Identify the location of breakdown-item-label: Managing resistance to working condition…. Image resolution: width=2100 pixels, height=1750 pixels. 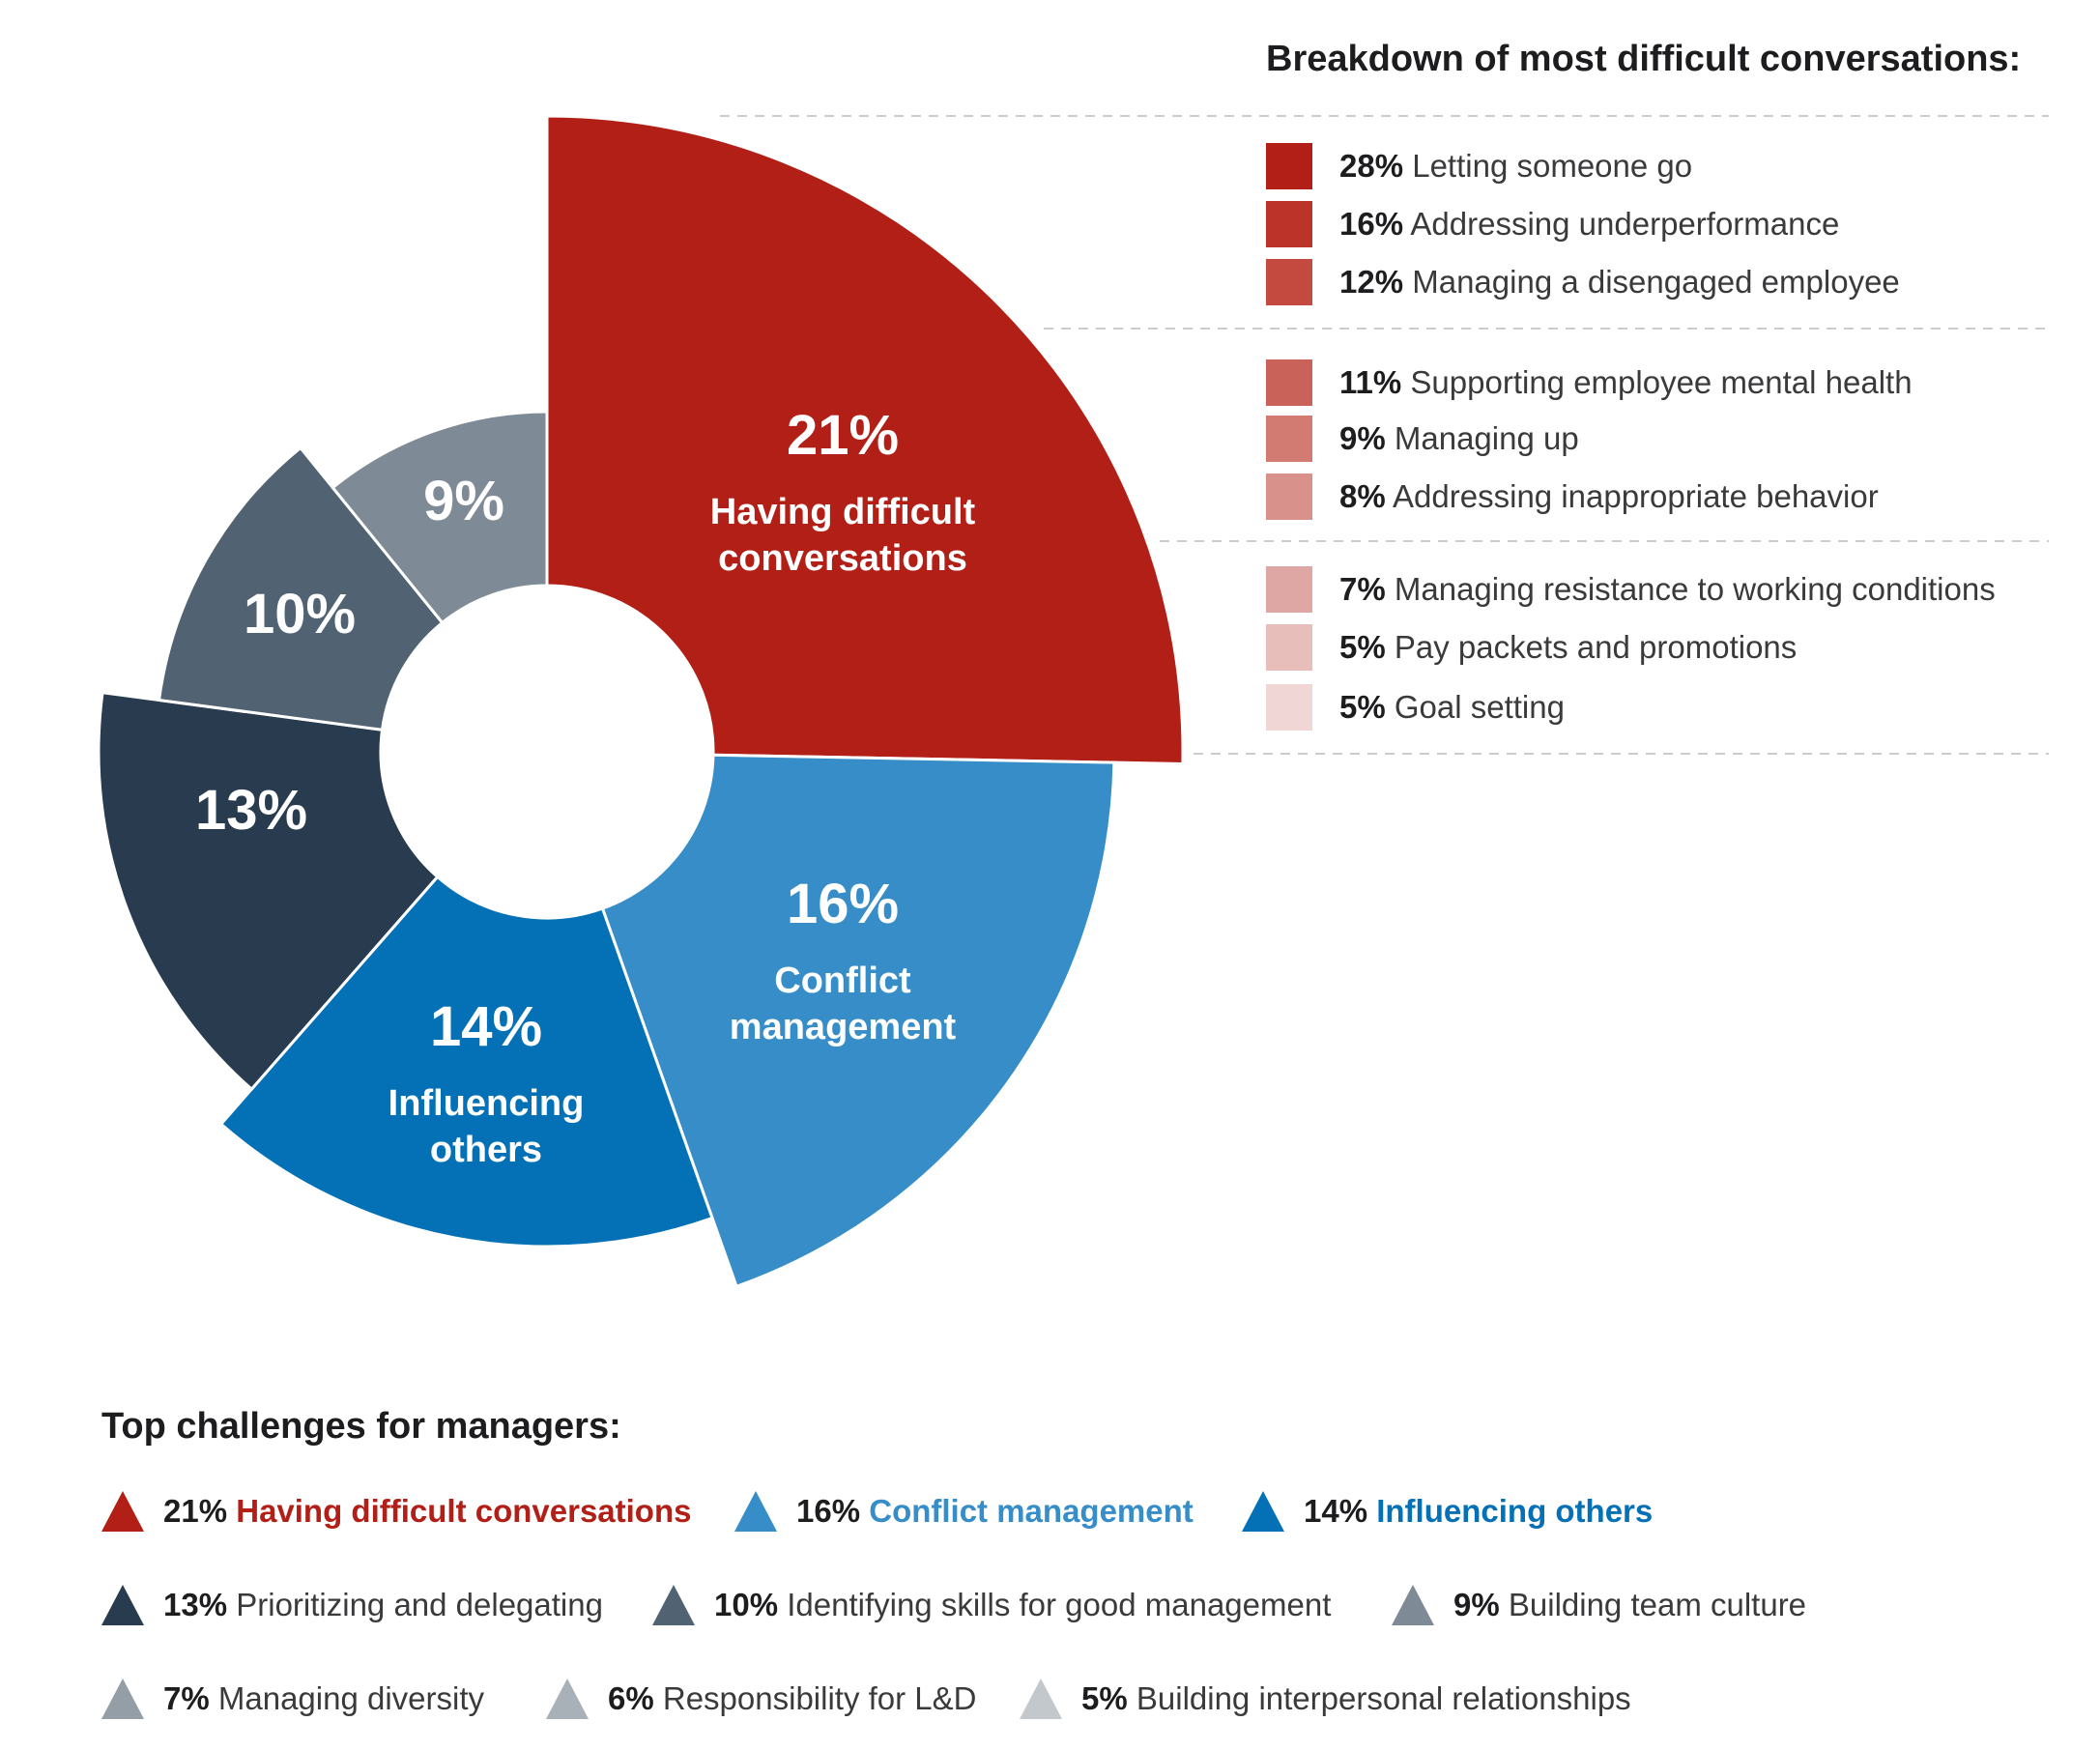
(1690, 589).